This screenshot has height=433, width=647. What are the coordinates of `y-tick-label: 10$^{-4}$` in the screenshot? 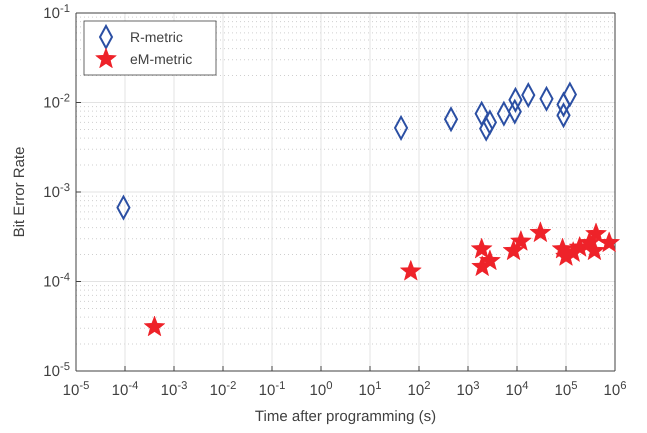 It's located at (56, 281).